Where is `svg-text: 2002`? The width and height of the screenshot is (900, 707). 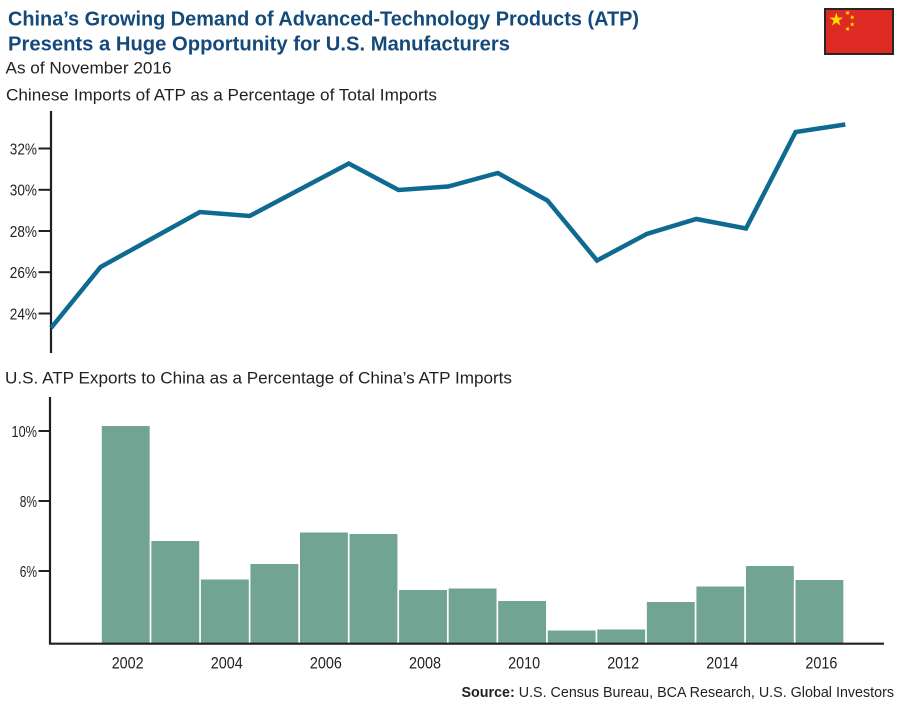
svg-text: 2002 is located at coordinates (128, 663).